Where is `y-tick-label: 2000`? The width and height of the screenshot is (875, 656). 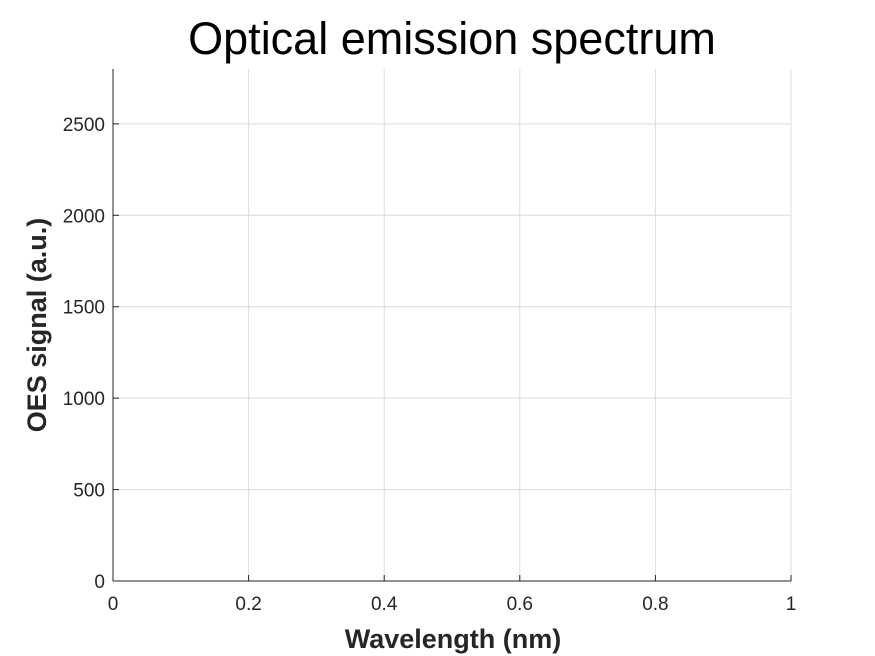 y-tick-label: 2000 is located at coordinates (84, 216).